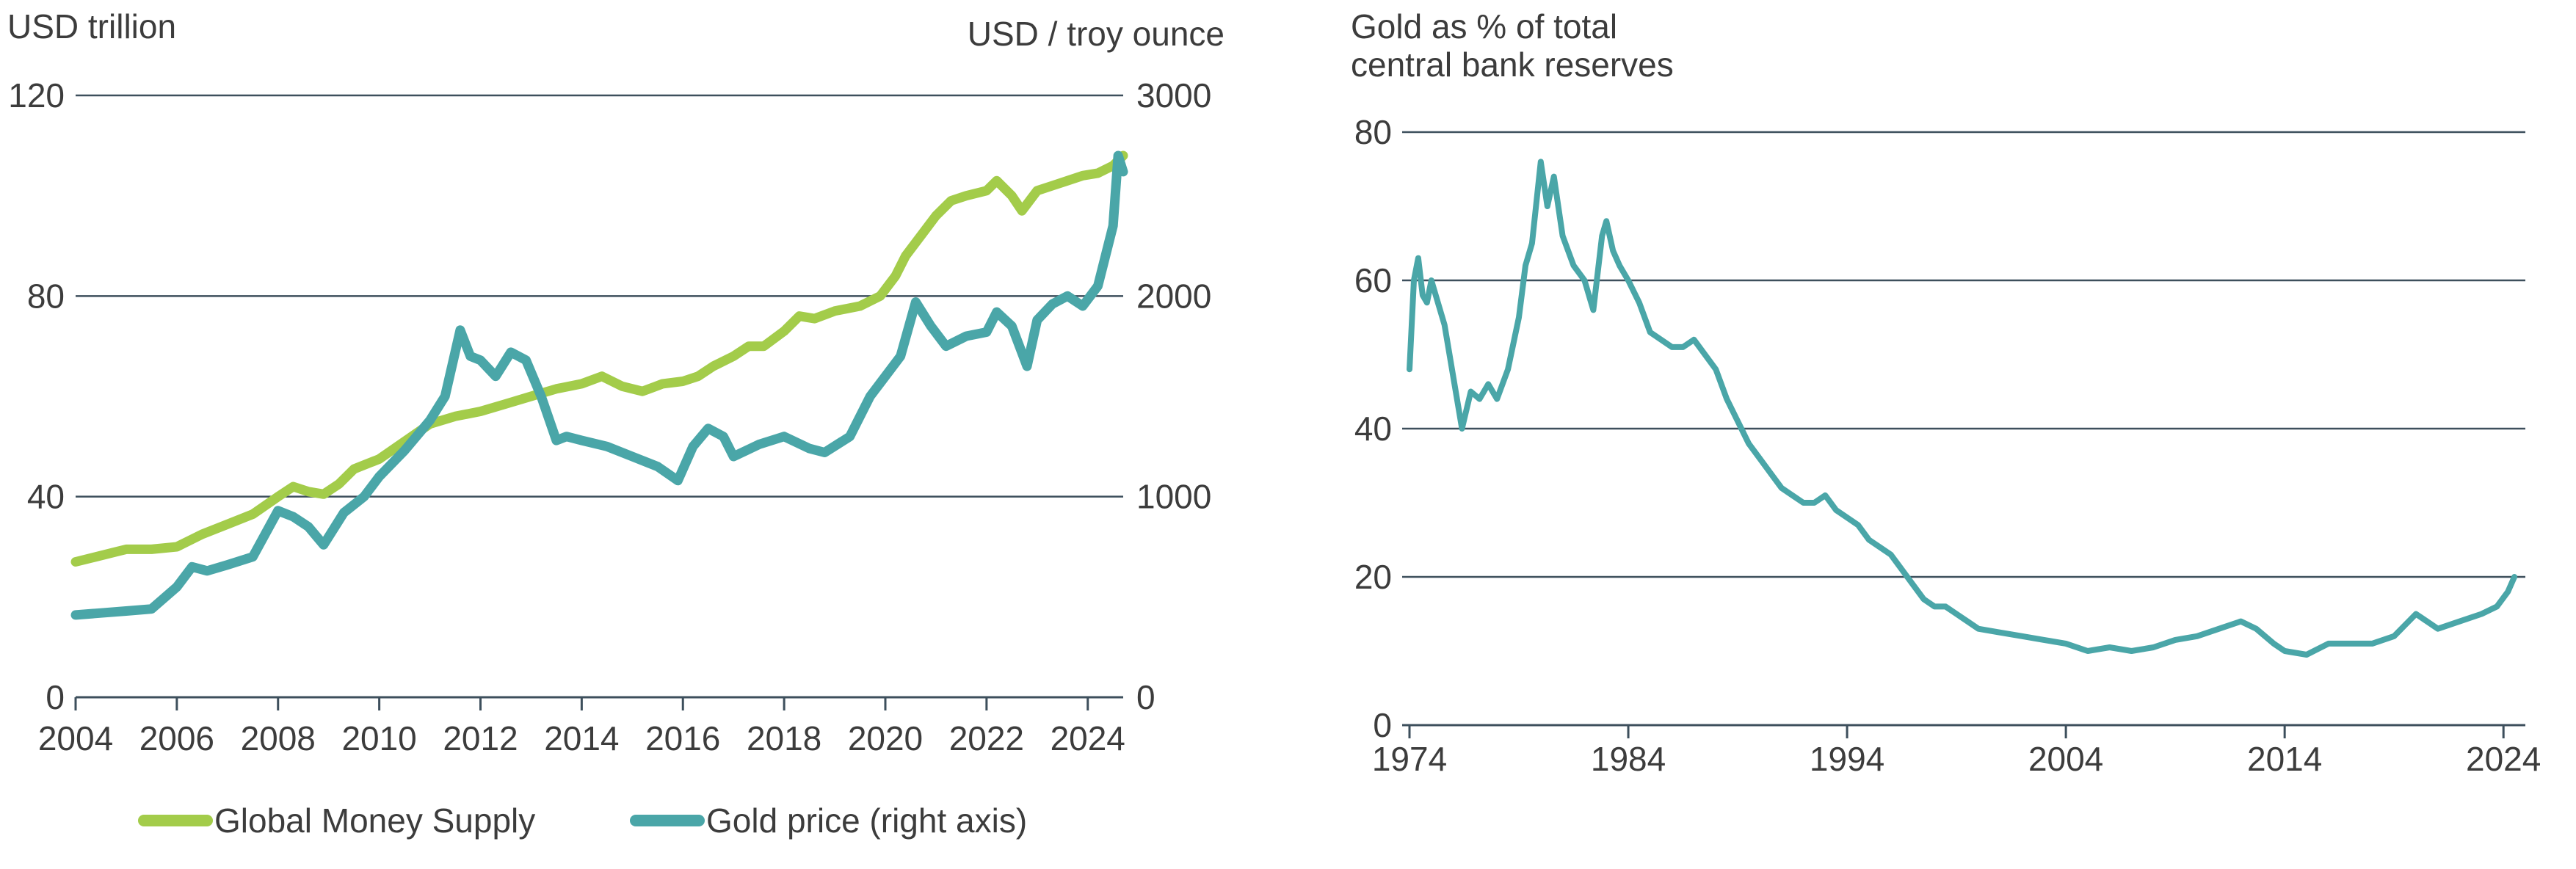  I want to click on right-x-tick-label: 1984, so click(1629, 759).